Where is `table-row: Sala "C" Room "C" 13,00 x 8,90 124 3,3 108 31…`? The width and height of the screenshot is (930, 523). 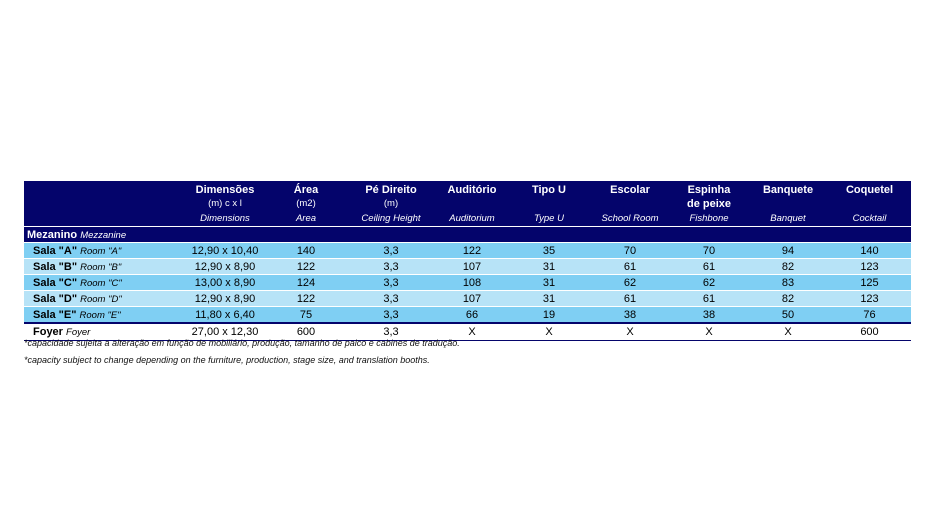
table-row: Sala "C" Room "C" 13,00 x 8,90 124 3,3 108 31… is located at coordinates (467, 282).